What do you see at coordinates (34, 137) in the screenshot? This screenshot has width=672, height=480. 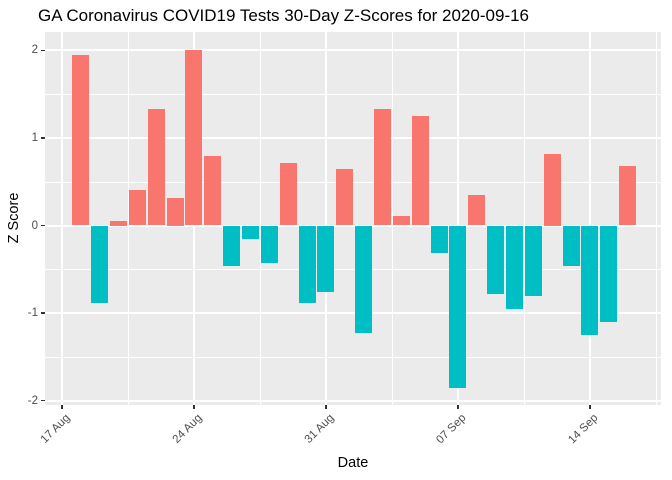 I see `y-tick-label: 1` at bounding box center [34, 137].